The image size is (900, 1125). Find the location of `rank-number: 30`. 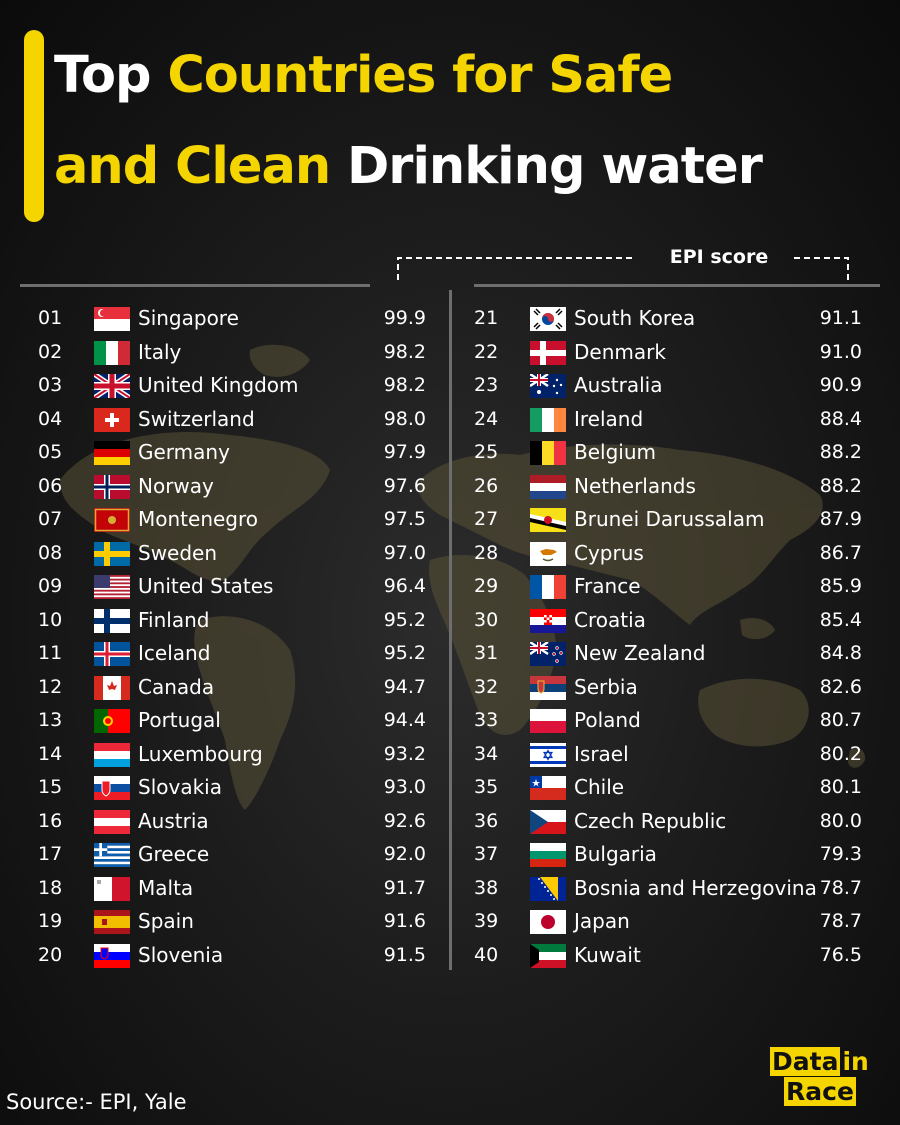

rank-number: 30 is located at coordinates (486, 619).